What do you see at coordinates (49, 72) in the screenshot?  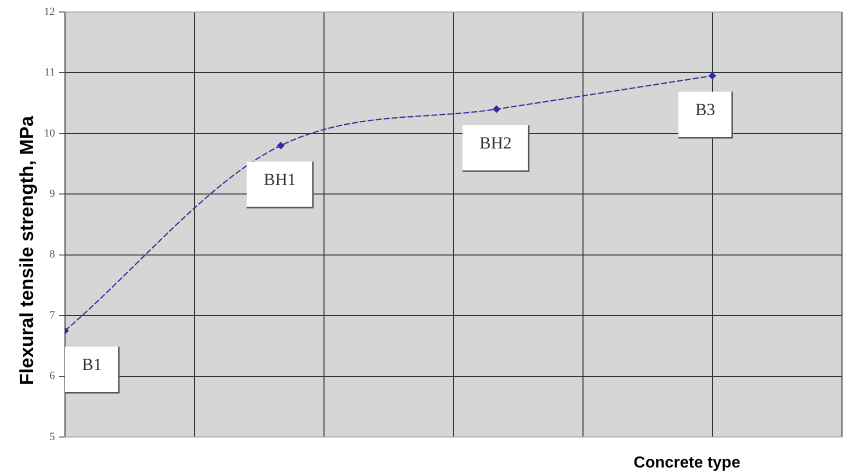 I see `y-tick-label: 11` at bounding box center [49, 72].